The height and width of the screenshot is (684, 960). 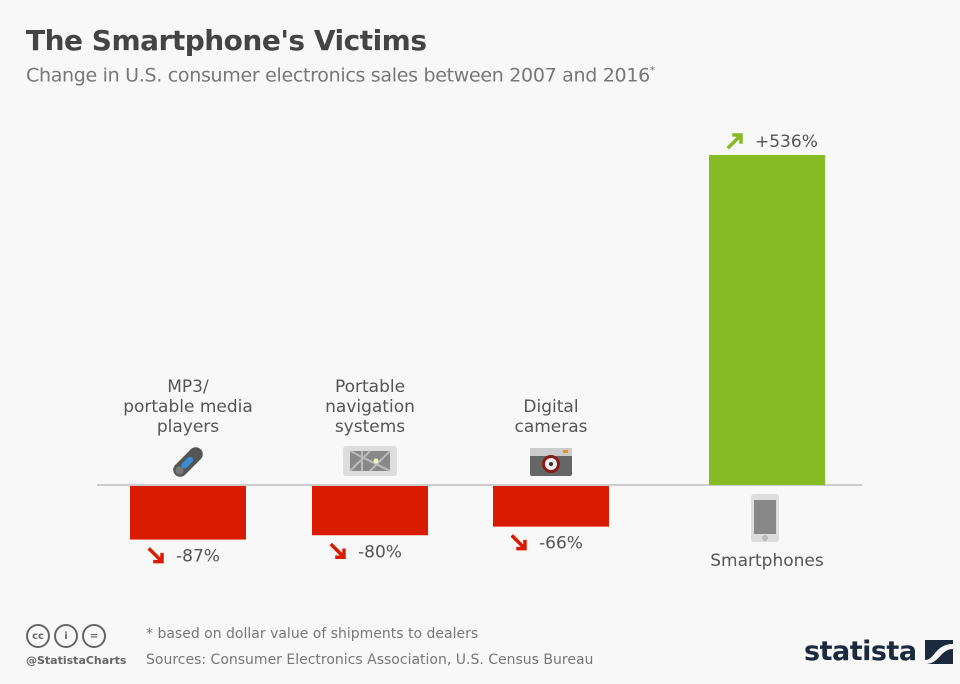 What do you see at coordinates (551, 462) in the screenshot?
I see `camera-icon` at bounding box center [551, 462].